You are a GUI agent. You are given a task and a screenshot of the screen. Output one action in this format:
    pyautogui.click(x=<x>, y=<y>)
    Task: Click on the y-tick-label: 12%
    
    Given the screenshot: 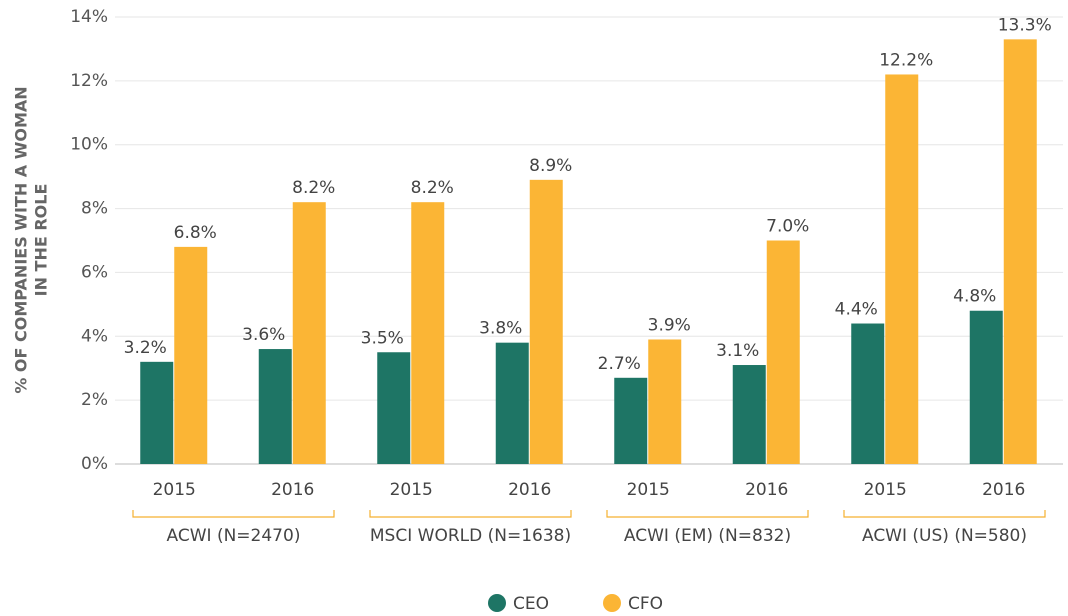 What is the action you would take?
    pyautogui.click(x=89, y=81)
    